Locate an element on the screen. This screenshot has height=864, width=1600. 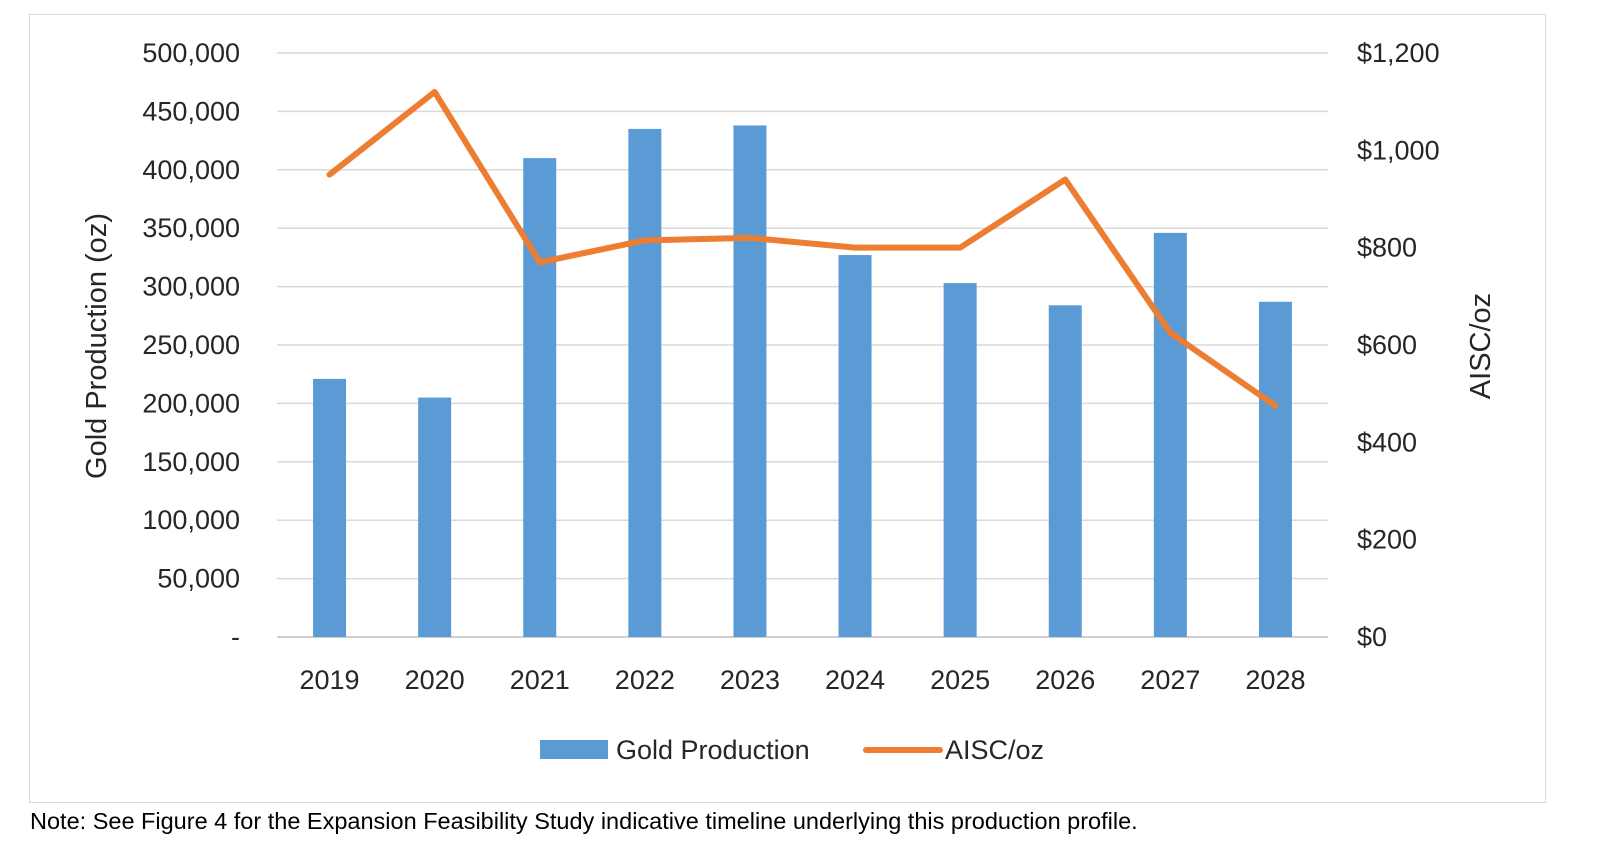
legend-label-gold-production: Gold Production is located at coordinates (713, 750).